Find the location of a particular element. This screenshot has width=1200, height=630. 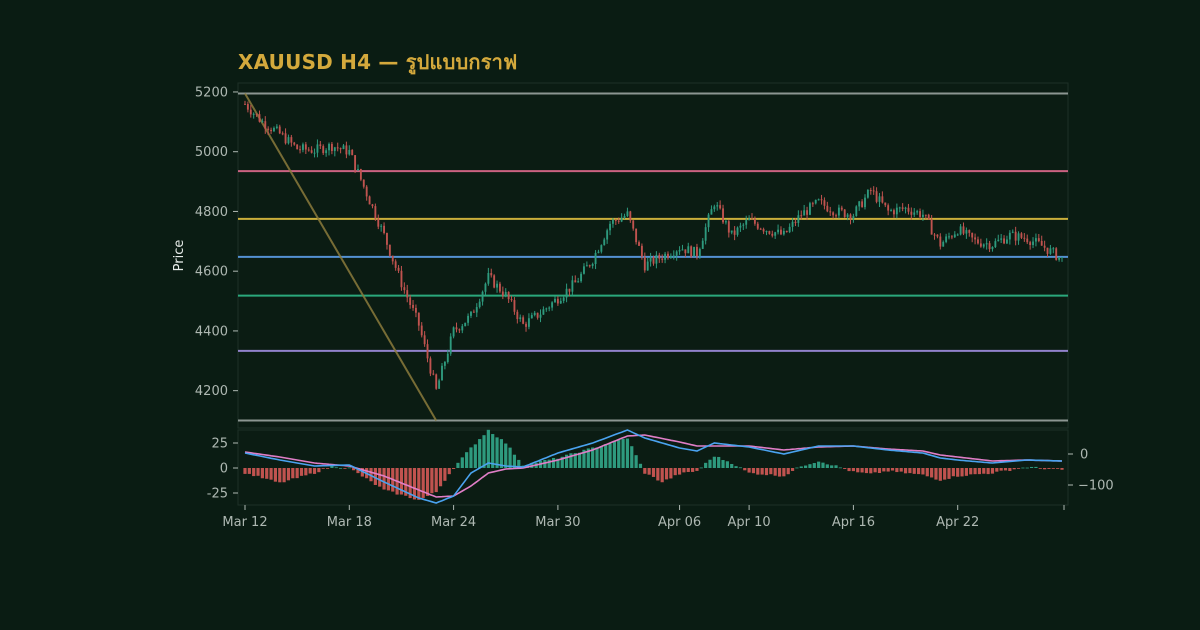

signal-line is located at coordinates (653, 466).